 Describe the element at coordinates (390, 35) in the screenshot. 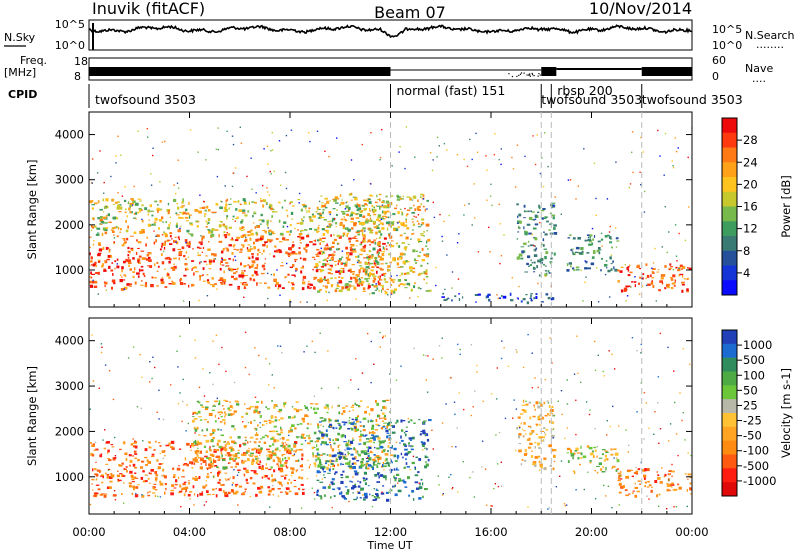

I see `noise-strip-frame` at that location.